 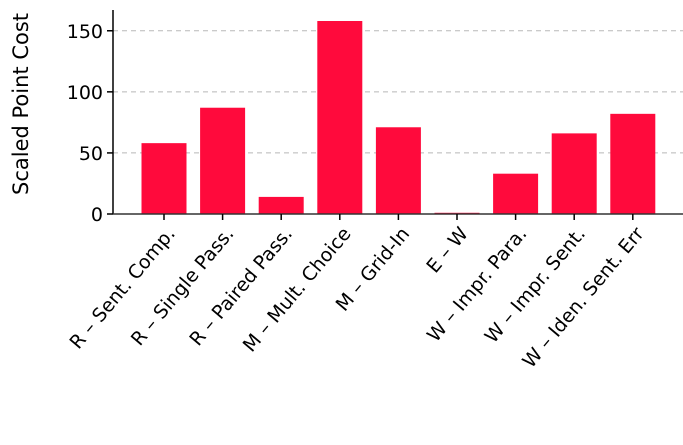 I want to click on x-tick-label: R – Single Pass., so click(x=183, y=286).